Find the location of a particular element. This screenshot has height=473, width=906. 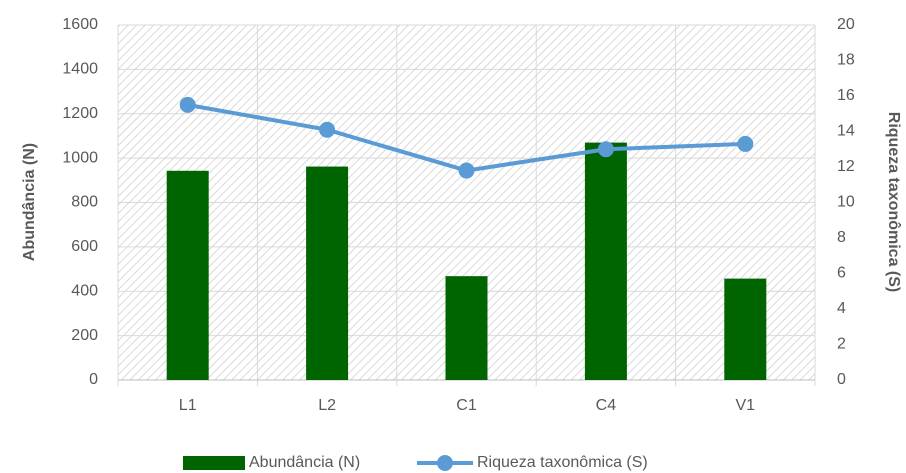

y-tick-label: 0 is located at coordinates (93, 379).